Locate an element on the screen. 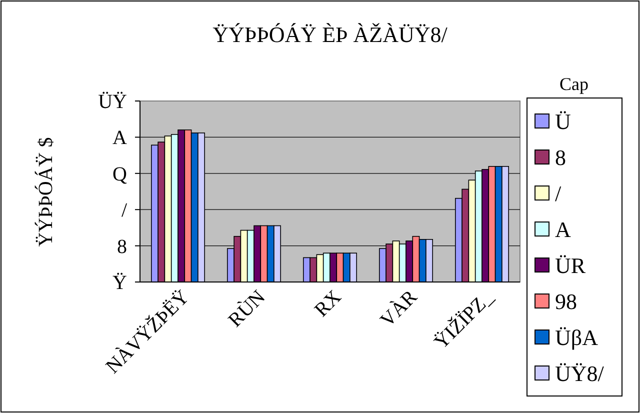 This screenshot has width=641, height=414. legend-label: ÜŸ8/ is located at coordinates (580, 373).